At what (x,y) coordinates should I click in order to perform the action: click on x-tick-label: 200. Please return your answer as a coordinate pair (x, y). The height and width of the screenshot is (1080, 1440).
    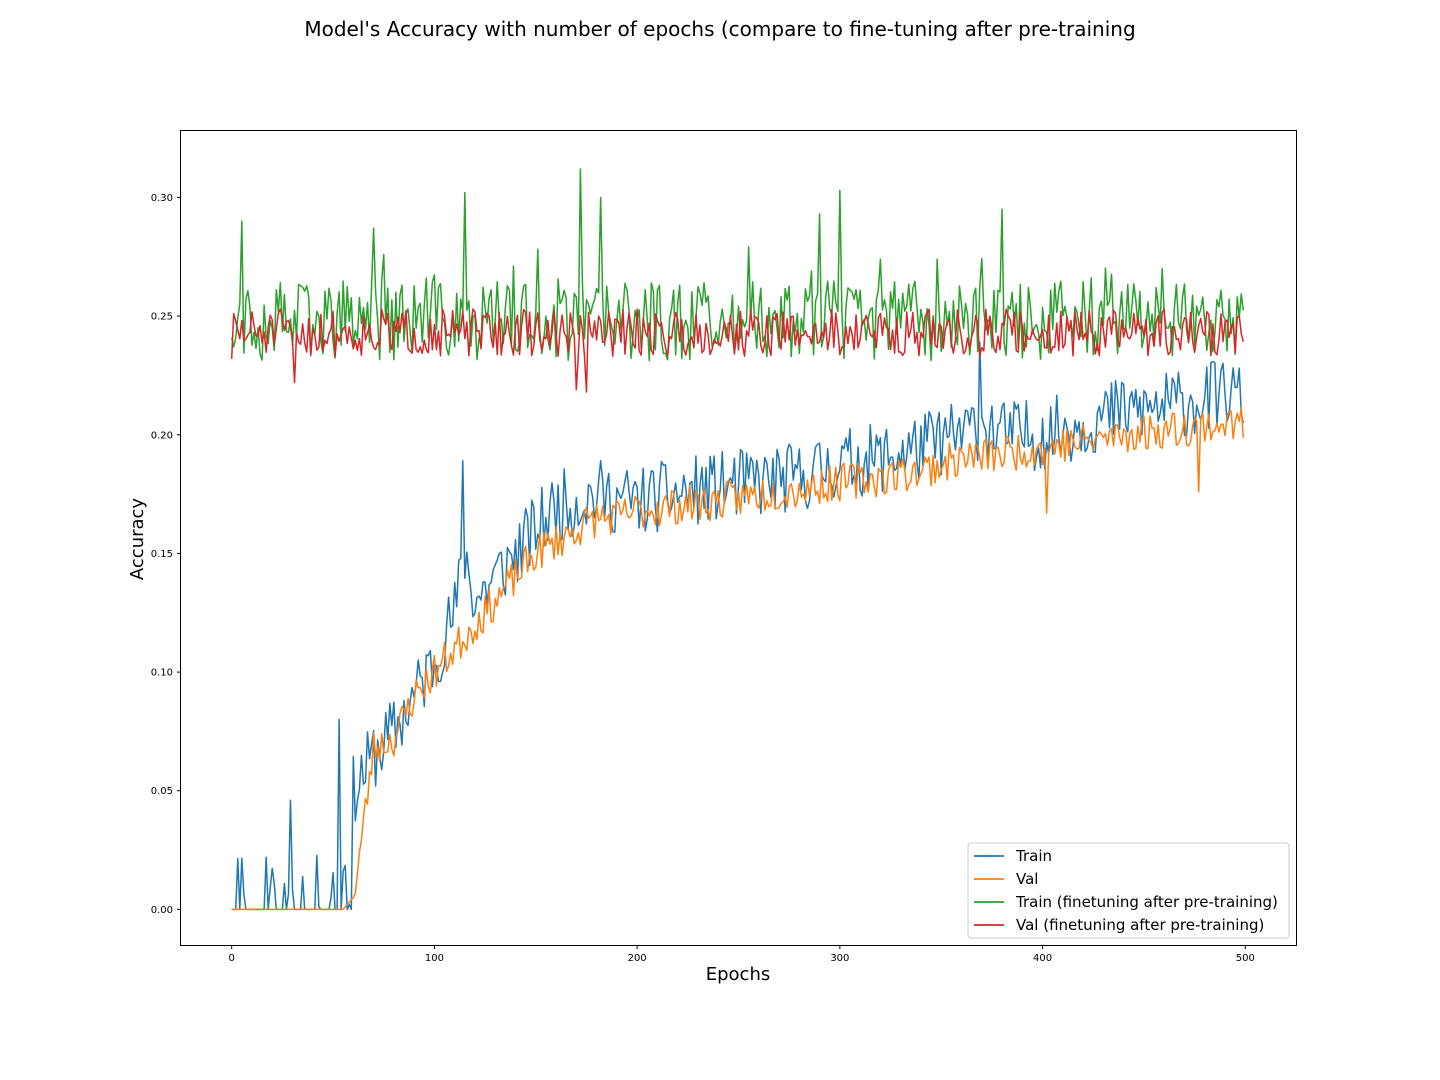
    Looking at the image, I should click on (637, 958).